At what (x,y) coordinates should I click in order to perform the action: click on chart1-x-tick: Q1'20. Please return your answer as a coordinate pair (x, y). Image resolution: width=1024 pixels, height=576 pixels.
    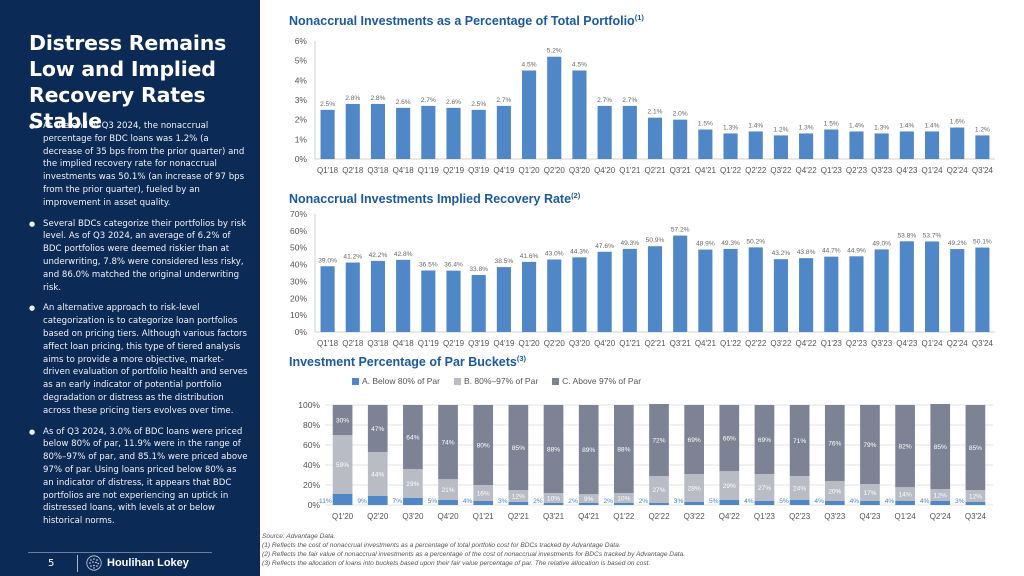
    Looking at the image, I should click on (530, 170).